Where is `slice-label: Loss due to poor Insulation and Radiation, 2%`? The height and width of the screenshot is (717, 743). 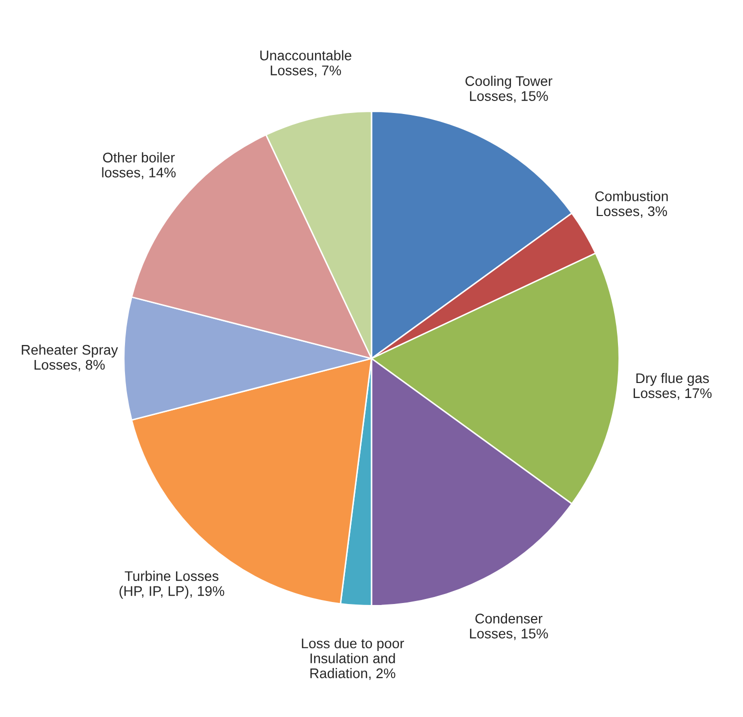
slice-label: Loss due to poor Insulation and Radiation, 2% is located at coordinates (353, 659).